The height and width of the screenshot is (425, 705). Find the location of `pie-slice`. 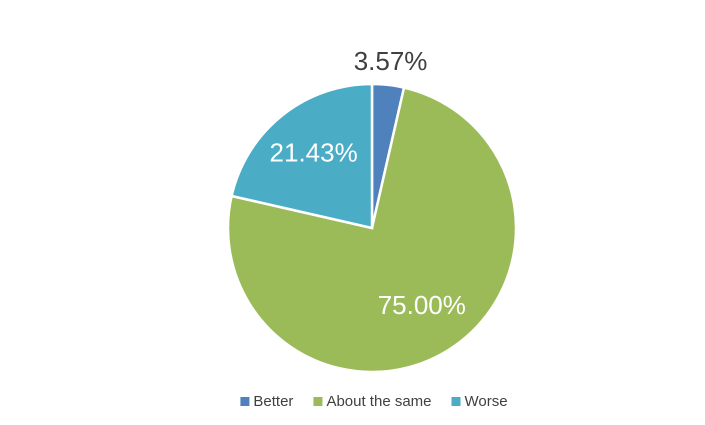

pie-slice is located at coordinates (302, 156).